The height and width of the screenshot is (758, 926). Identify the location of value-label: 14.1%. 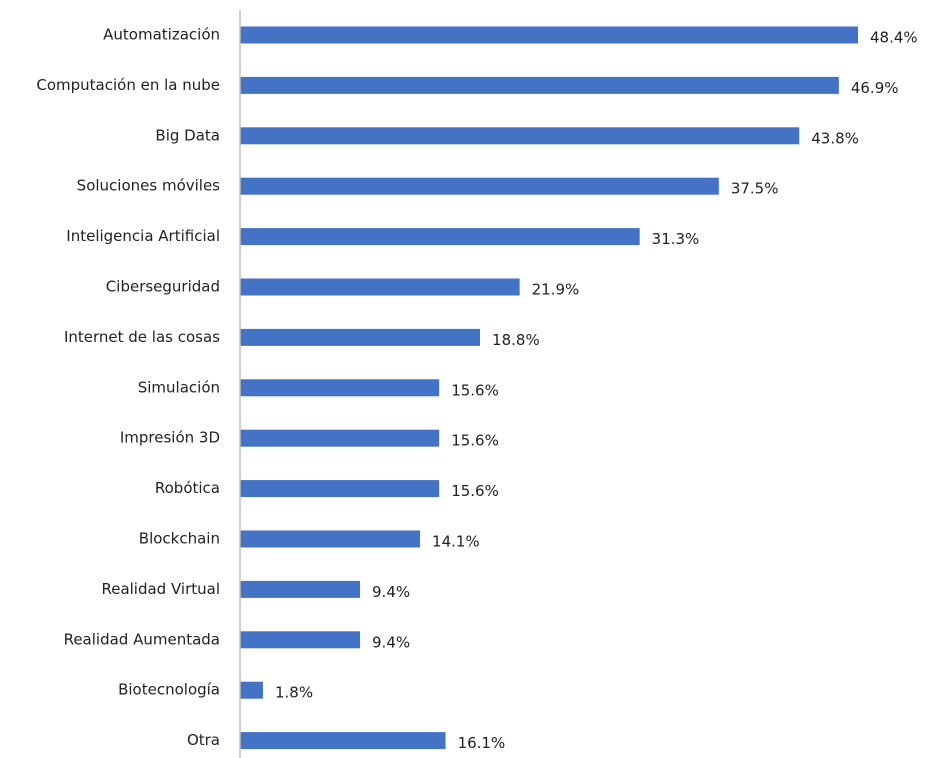
(456, 542).